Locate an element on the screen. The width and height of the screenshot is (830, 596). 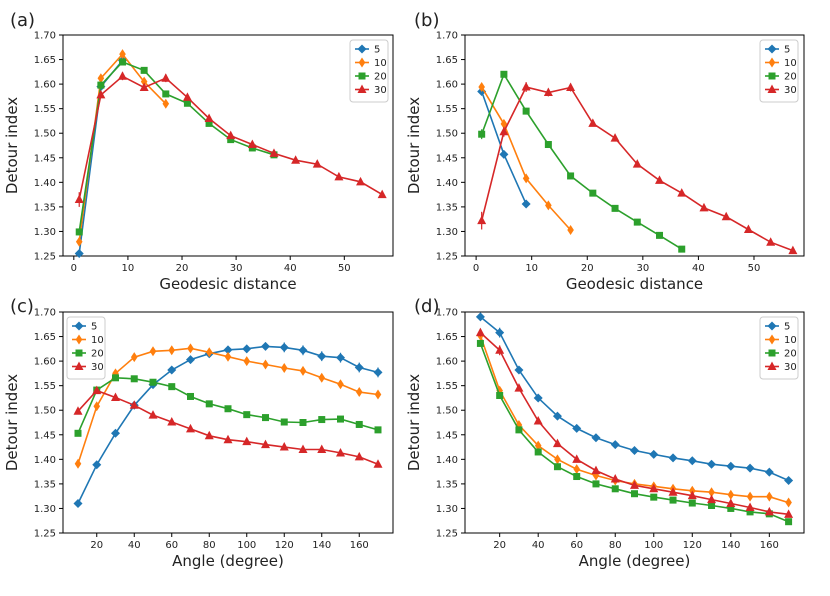
y-tick-label: 1.65 is located at coordinates (447, 337).